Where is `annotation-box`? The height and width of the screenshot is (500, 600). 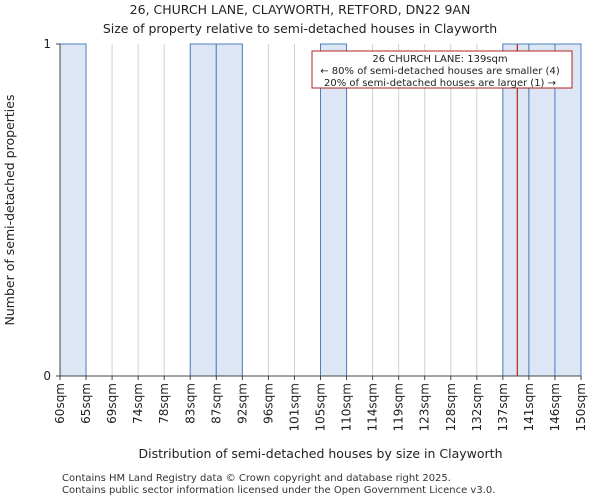
annotation-box is located at coordinates (442, 69).